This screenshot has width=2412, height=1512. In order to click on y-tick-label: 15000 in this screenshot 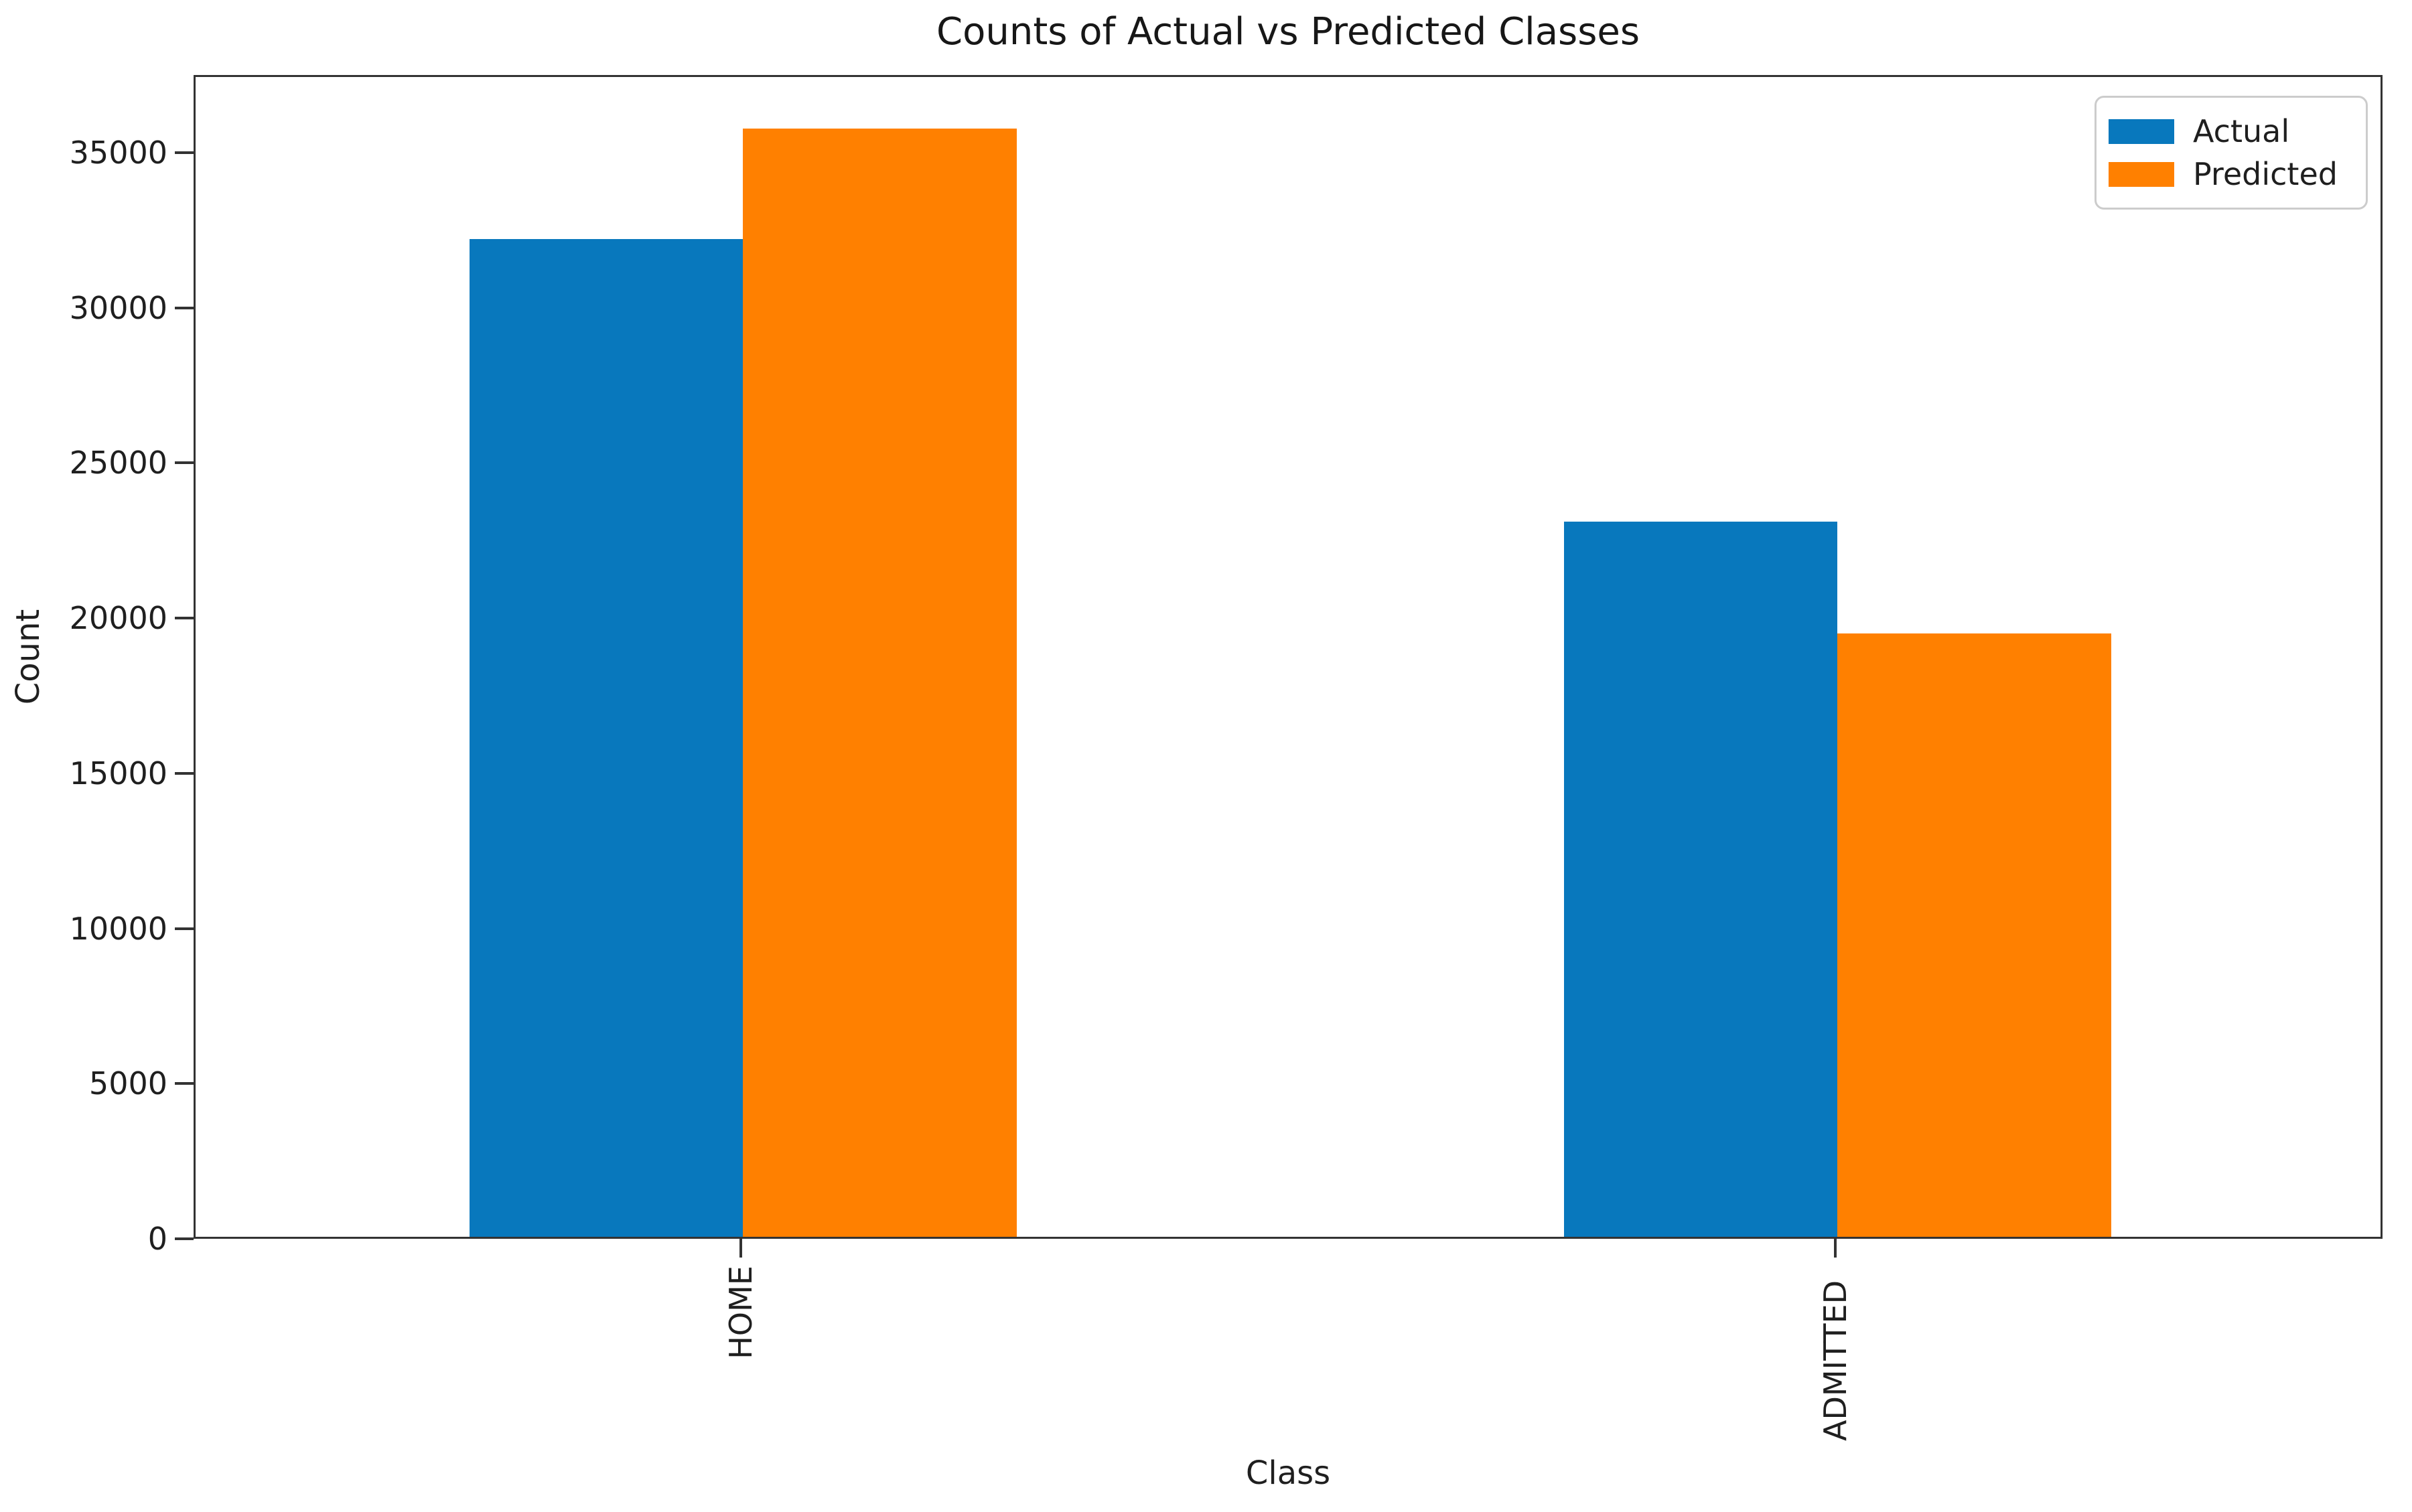, I will do `click(118, 773)`.